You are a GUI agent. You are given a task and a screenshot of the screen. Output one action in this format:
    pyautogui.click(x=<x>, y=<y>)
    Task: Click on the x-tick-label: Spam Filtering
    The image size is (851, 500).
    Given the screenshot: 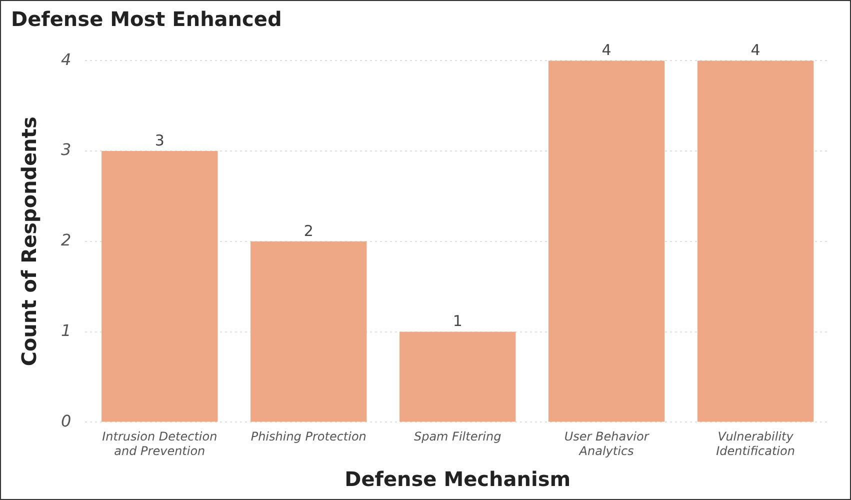 What is the action you would take?
    pyautogui.click(x=458, y=437)
    